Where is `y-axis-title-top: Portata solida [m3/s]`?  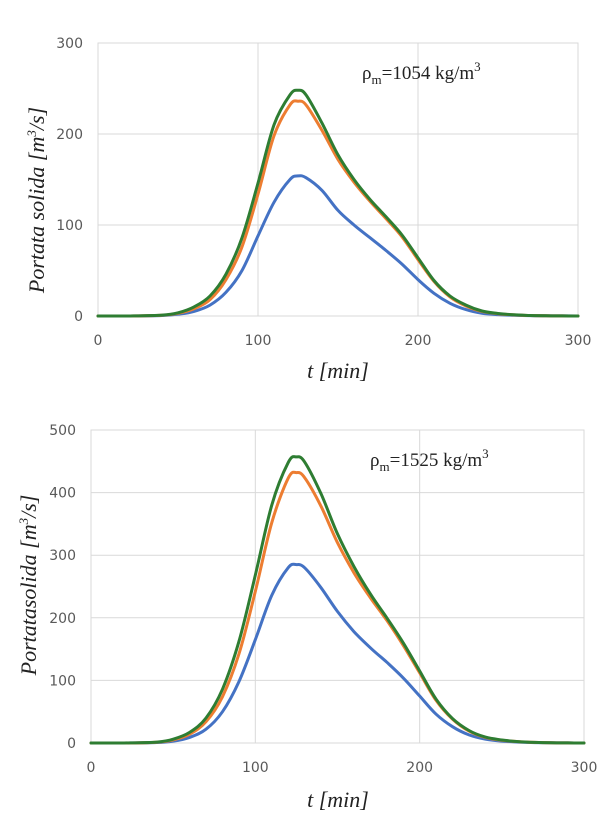
y-axis-title-top: Portata solida [m3/s] is located at coordinates (36, 200).